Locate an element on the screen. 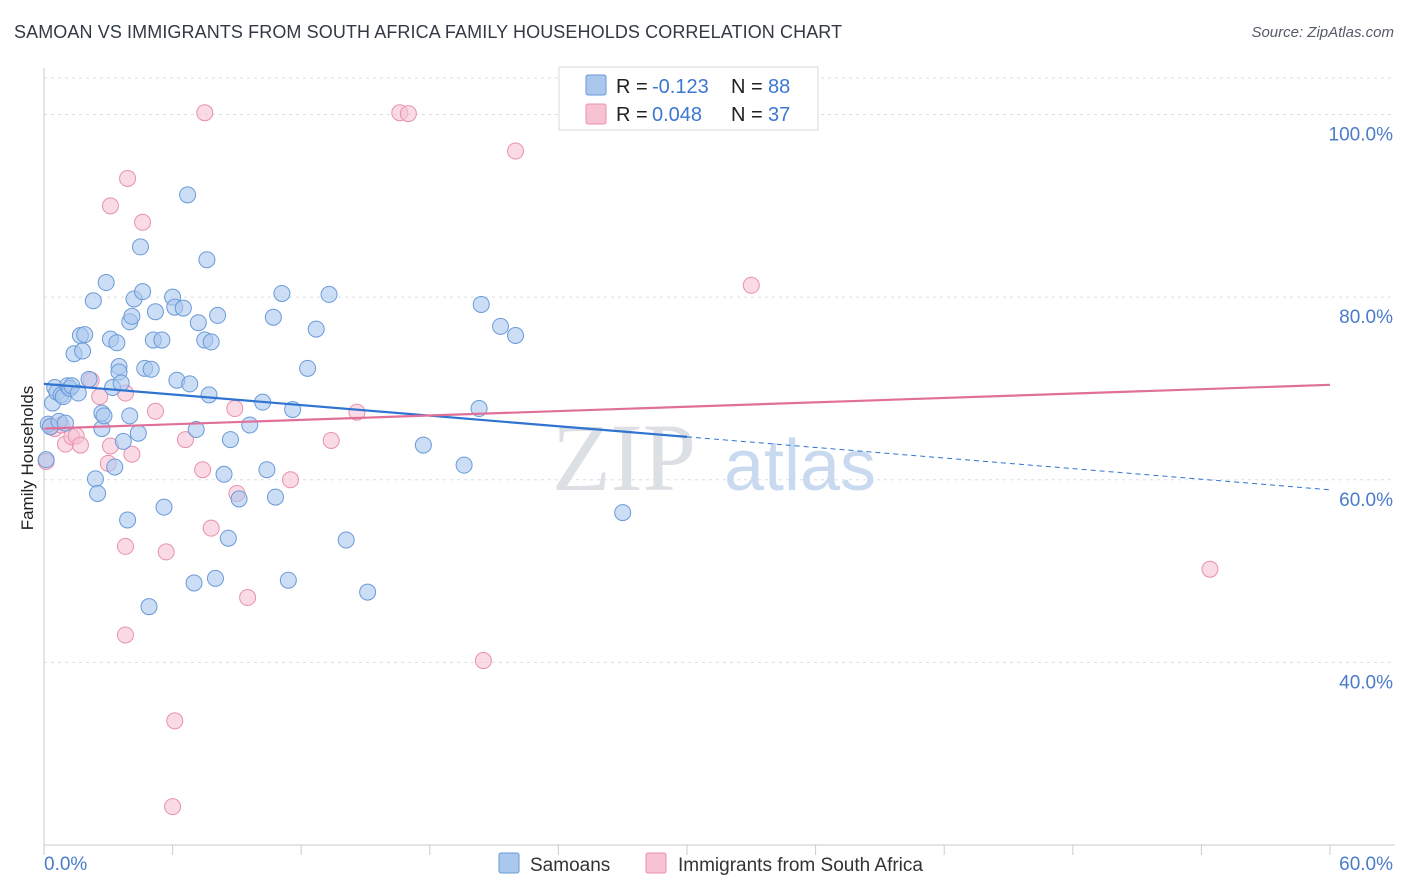  samoan-trend-line is located at coordinates (365, 410).